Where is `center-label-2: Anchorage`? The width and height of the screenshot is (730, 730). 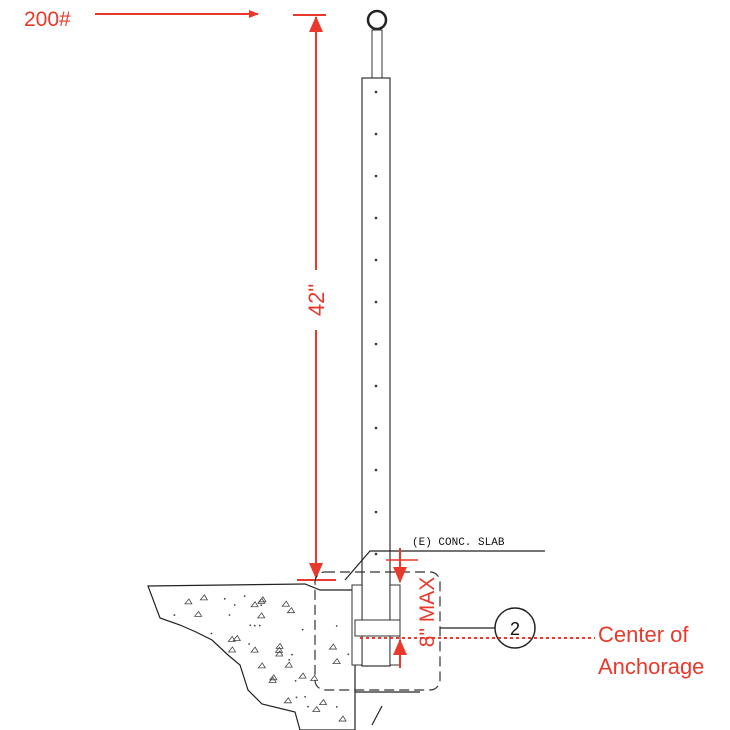 center-label-2: Anchorage is located at coordinates (651, 666).